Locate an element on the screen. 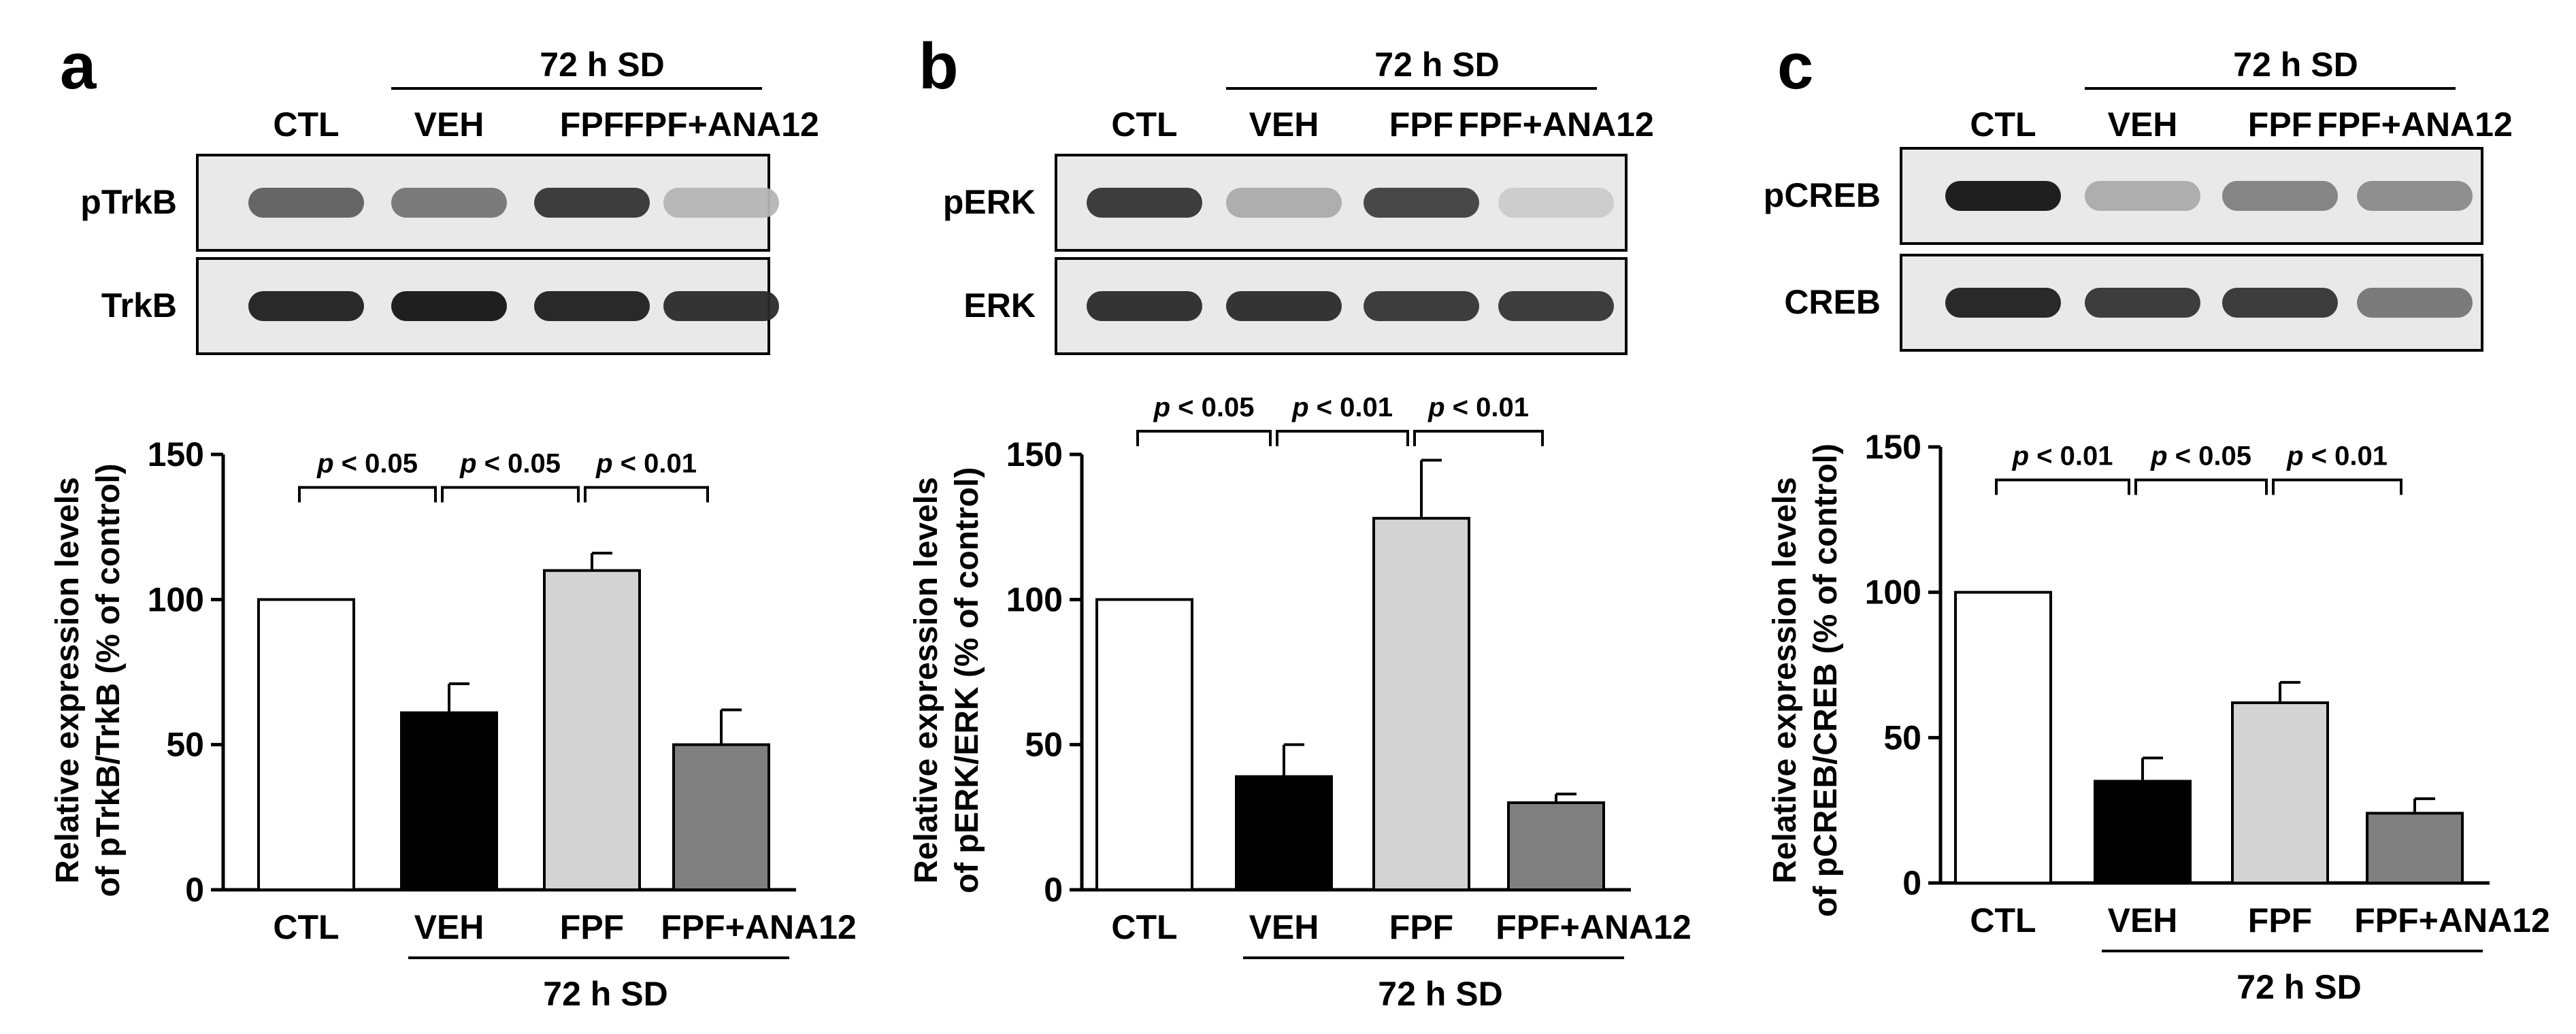 This screenshot has height=1034, width=2576. y-axis-label-2: of pERK/ERK (% of control) is located at coordinates (967, 680).